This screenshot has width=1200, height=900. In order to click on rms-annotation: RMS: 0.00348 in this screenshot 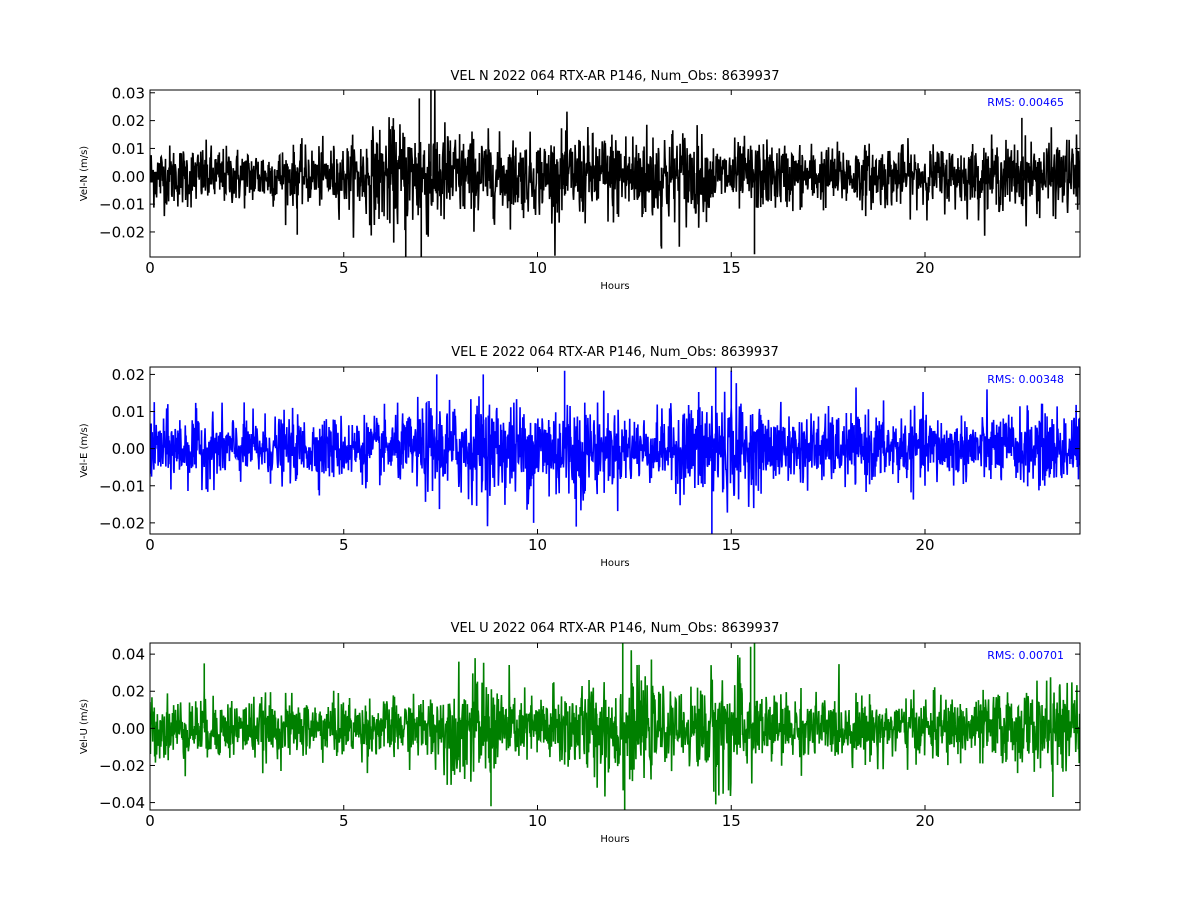, I will do `click(1025, 379)`.